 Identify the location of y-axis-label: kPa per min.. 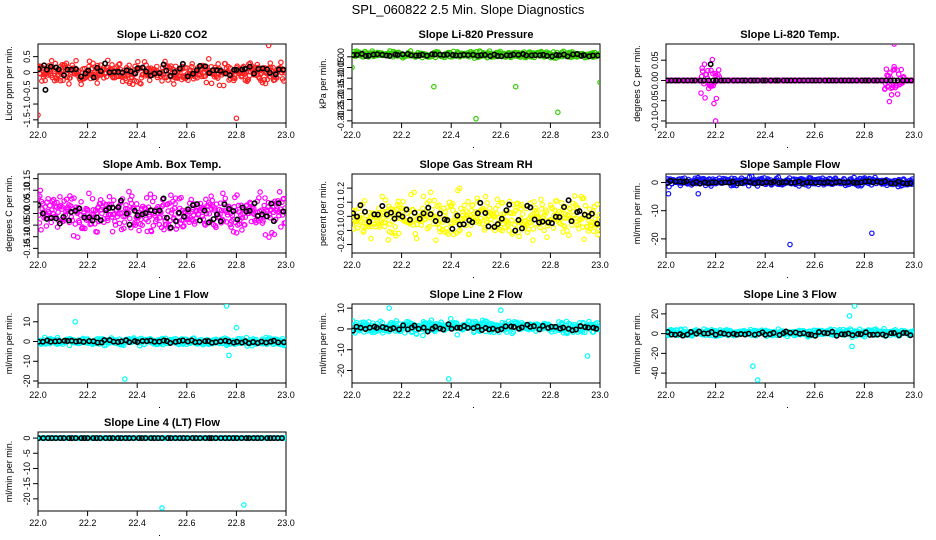
(323, 83).